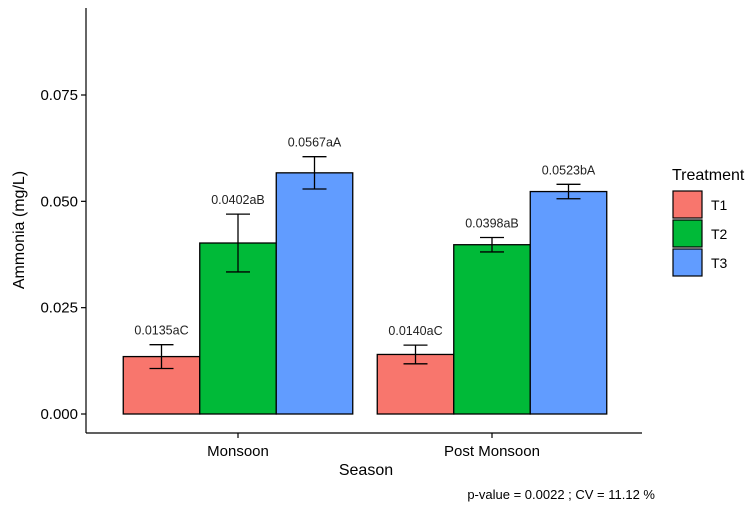 Image resolution: width=751 pixels, height=506 pixels. I want to click on legend-label: T1, so click(719, 205).